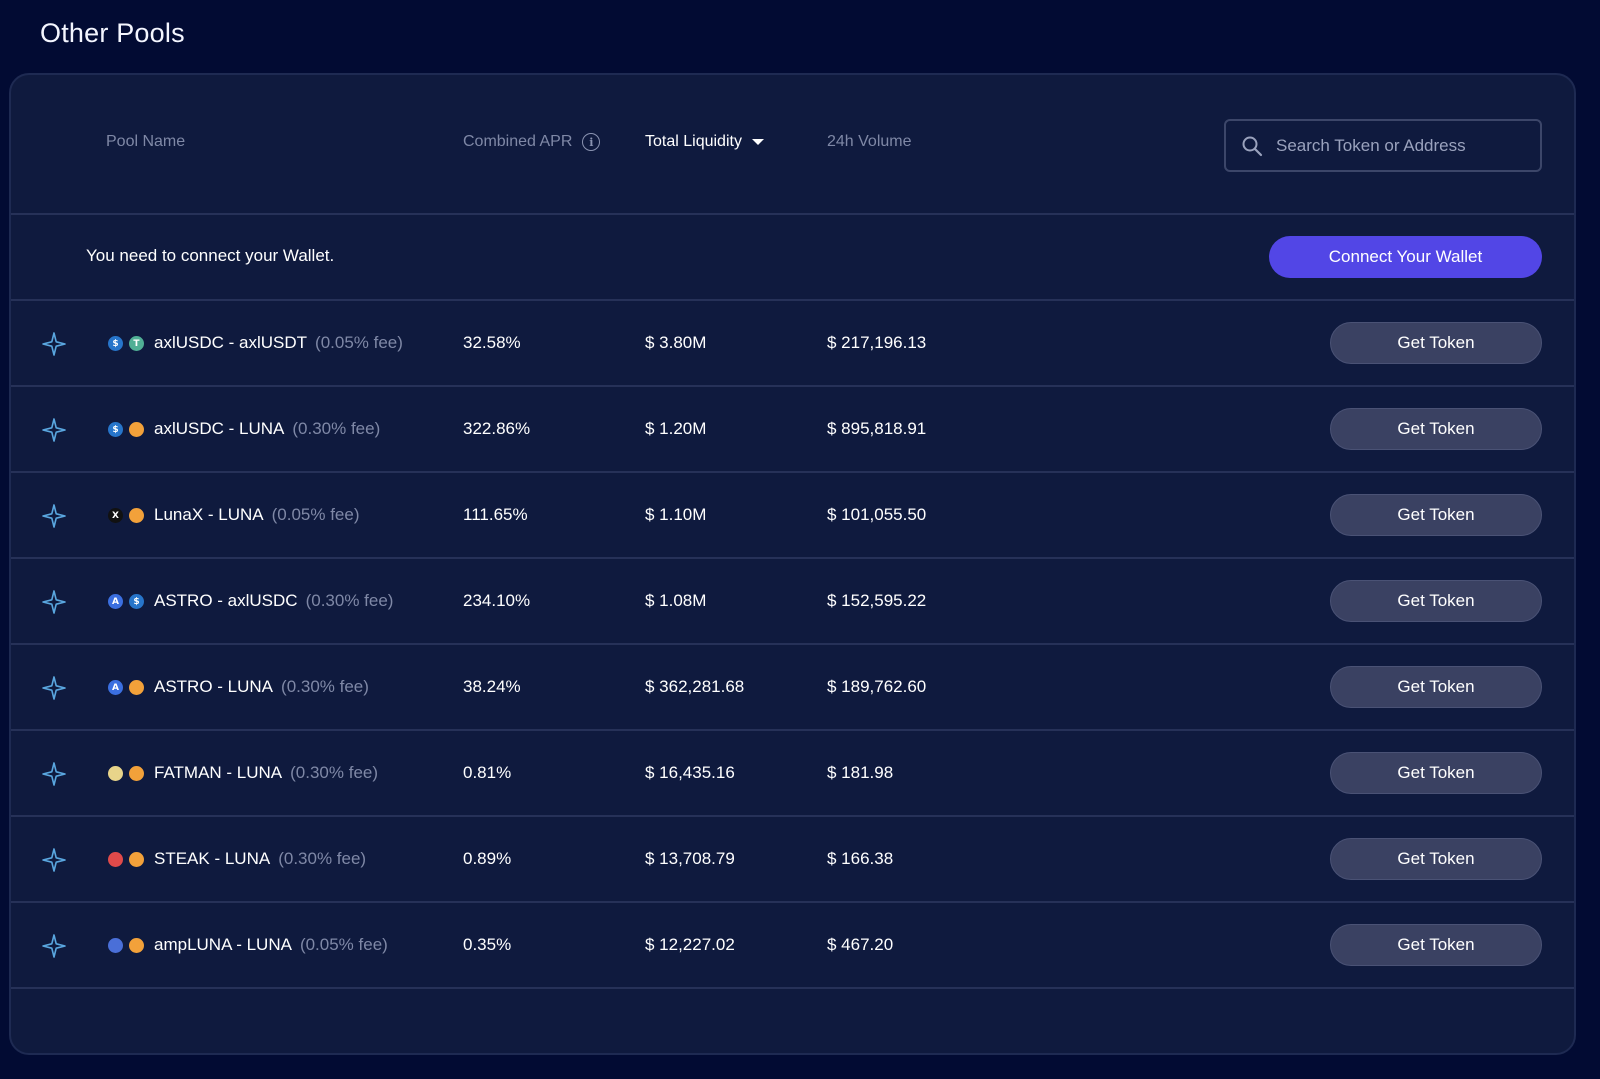  What do you see at coordinates (115, 945) in the screenshot?
I see `ampluna-icon` at bounding box center [115, 945].